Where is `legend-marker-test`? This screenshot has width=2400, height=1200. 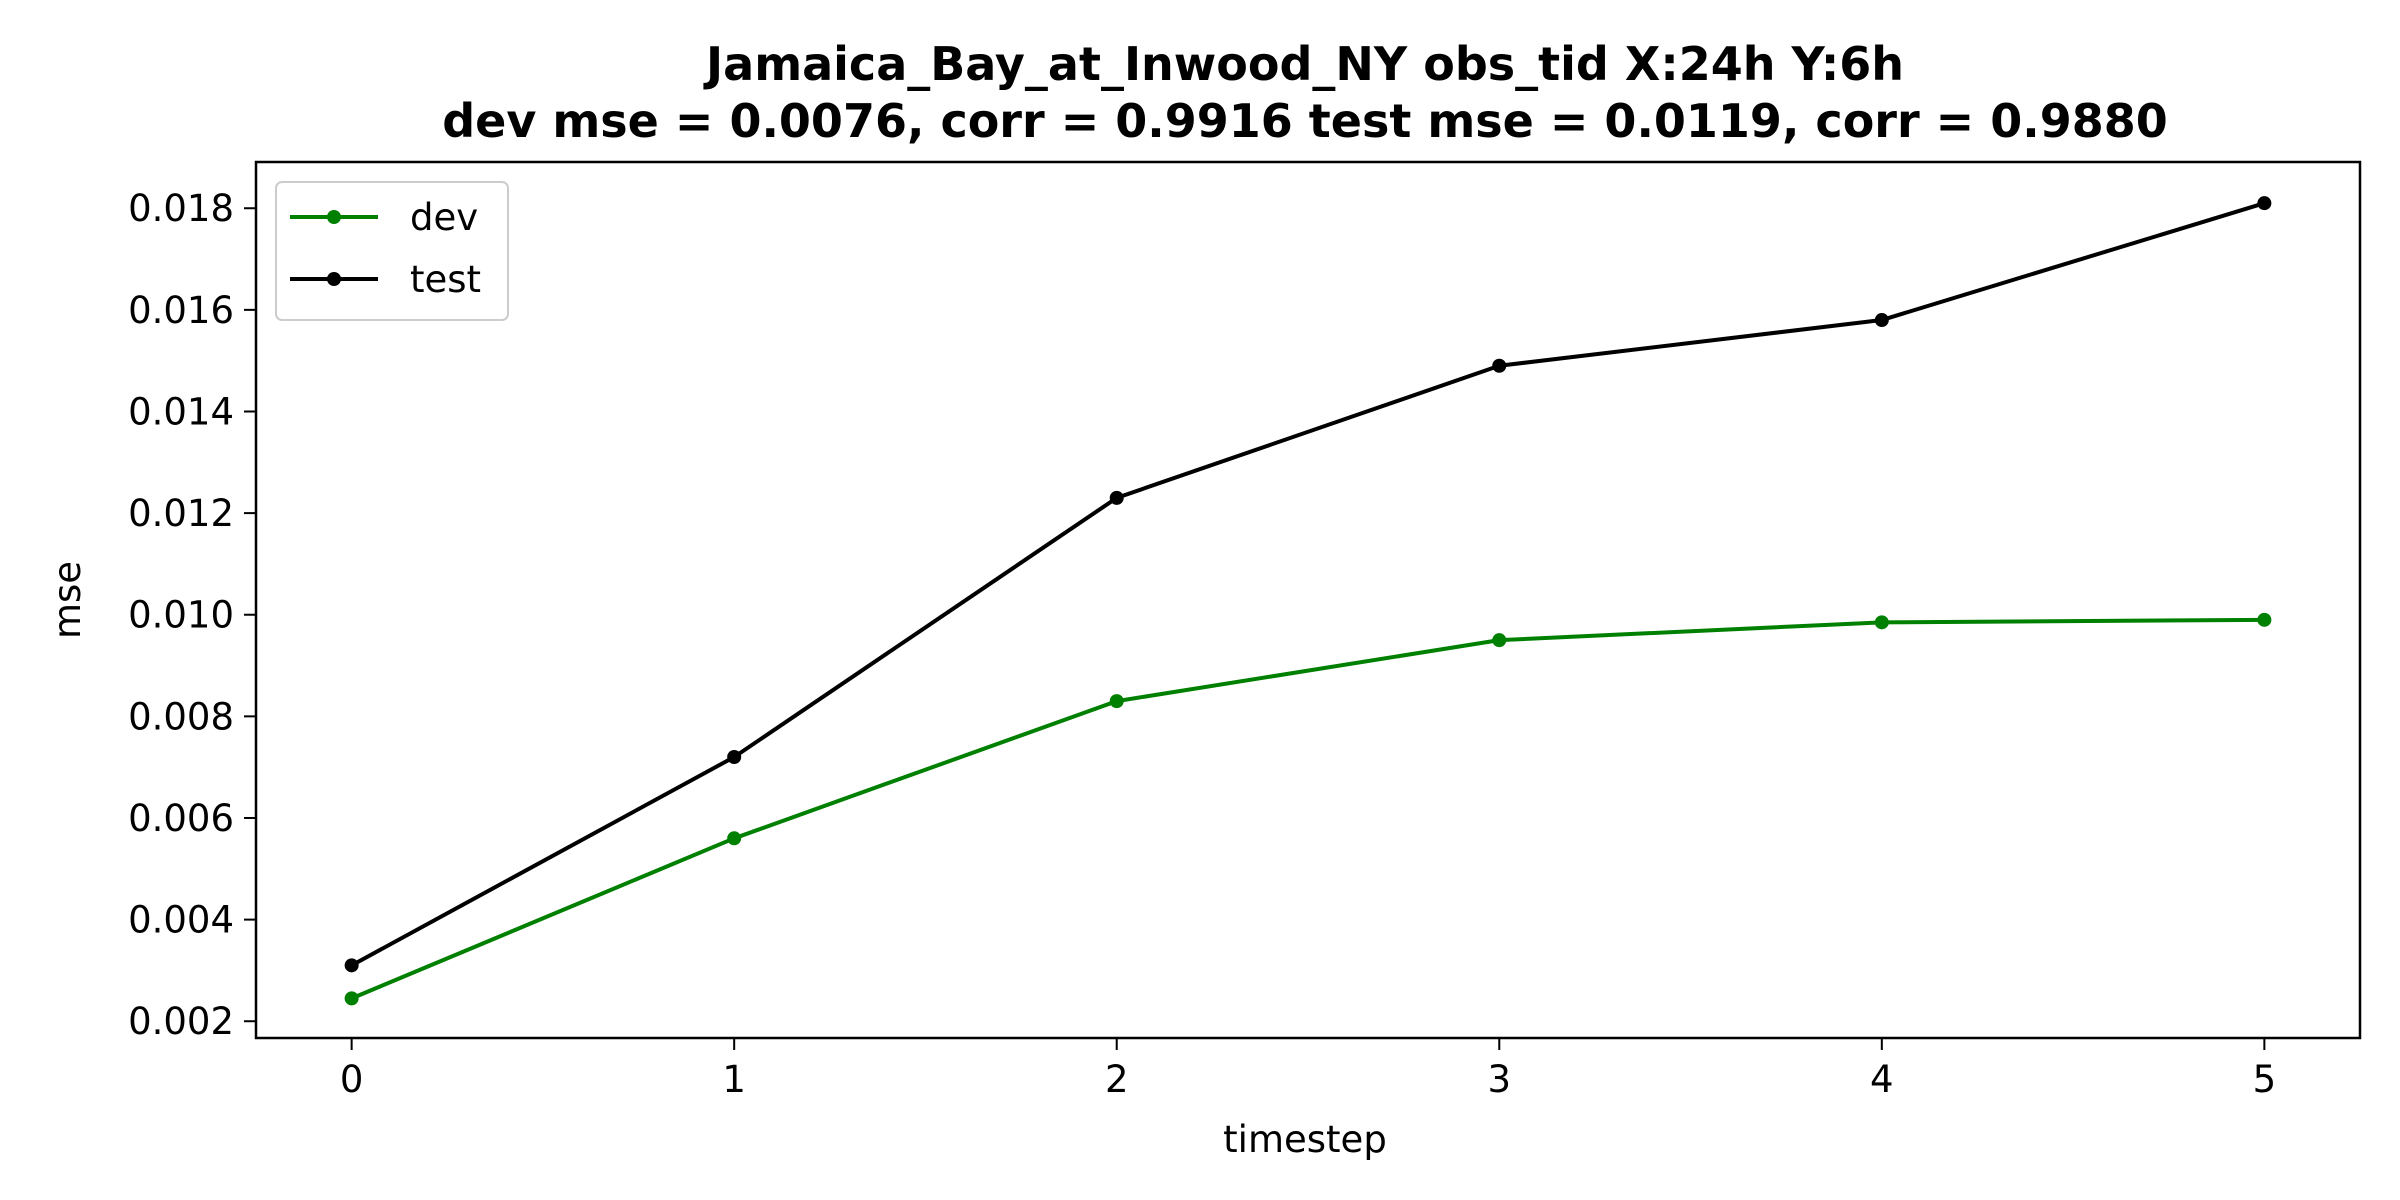
legend-marker-test is located at coordinates (334, 279).